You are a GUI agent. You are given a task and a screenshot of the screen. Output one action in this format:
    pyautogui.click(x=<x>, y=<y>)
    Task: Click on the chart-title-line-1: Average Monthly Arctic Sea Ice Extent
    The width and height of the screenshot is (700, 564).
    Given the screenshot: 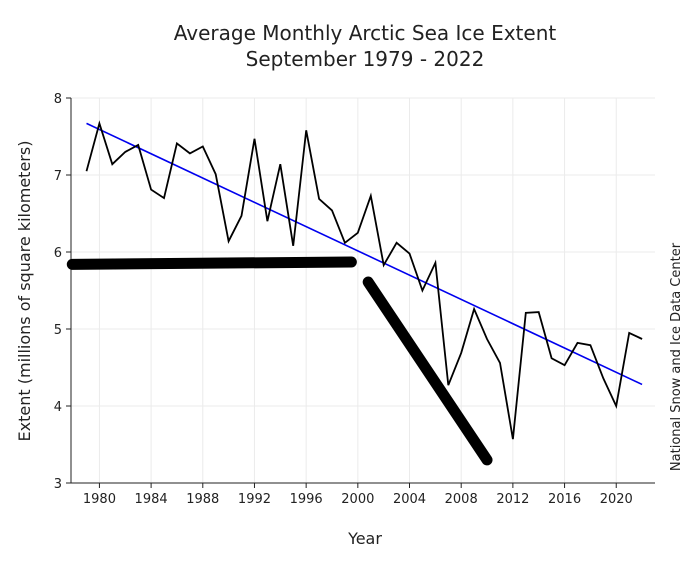 What is the action you would take?
    pyautogui.click(x=365, y=33)
    